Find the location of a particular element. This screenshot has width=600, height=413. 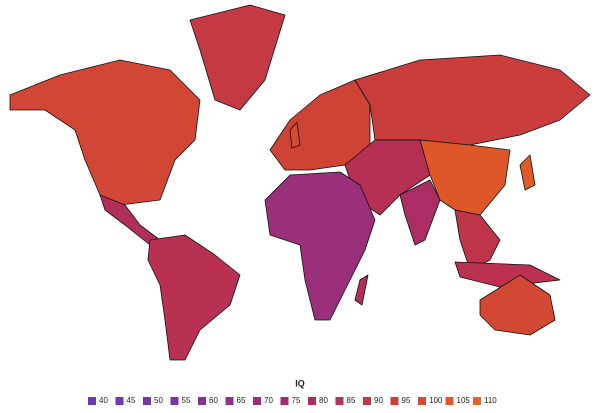

legend-label: 65 is located at coordinates (241, 400).